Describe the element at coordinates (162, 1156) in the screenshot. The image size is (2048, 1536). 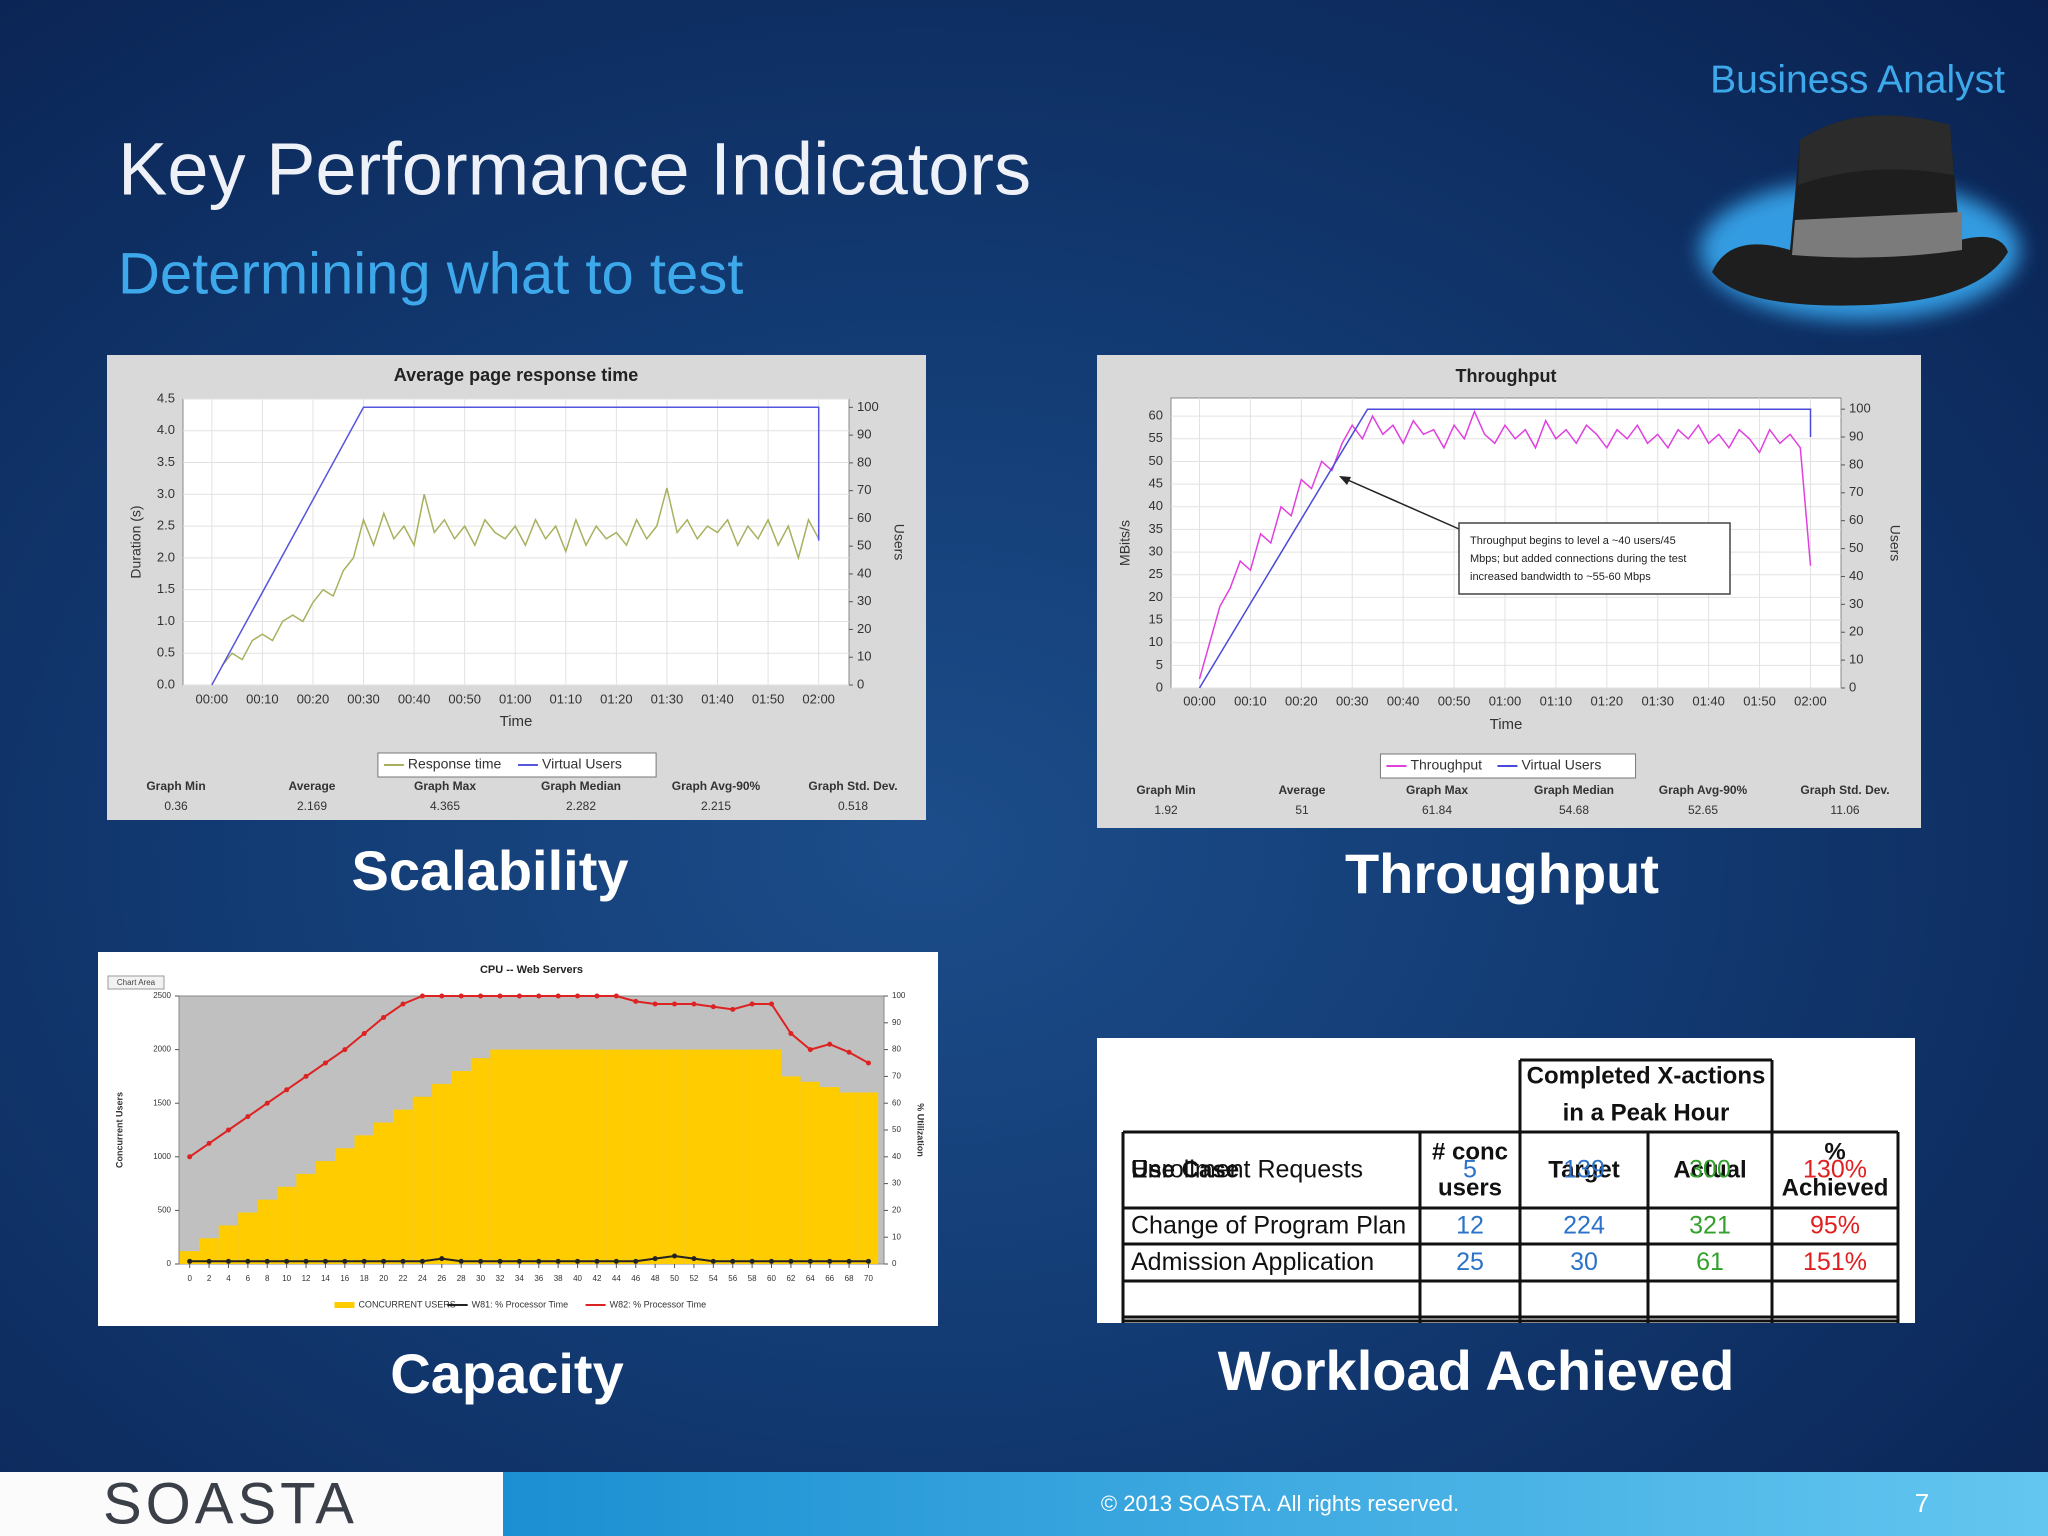
I see `y-tick-label: 1000` at that location.